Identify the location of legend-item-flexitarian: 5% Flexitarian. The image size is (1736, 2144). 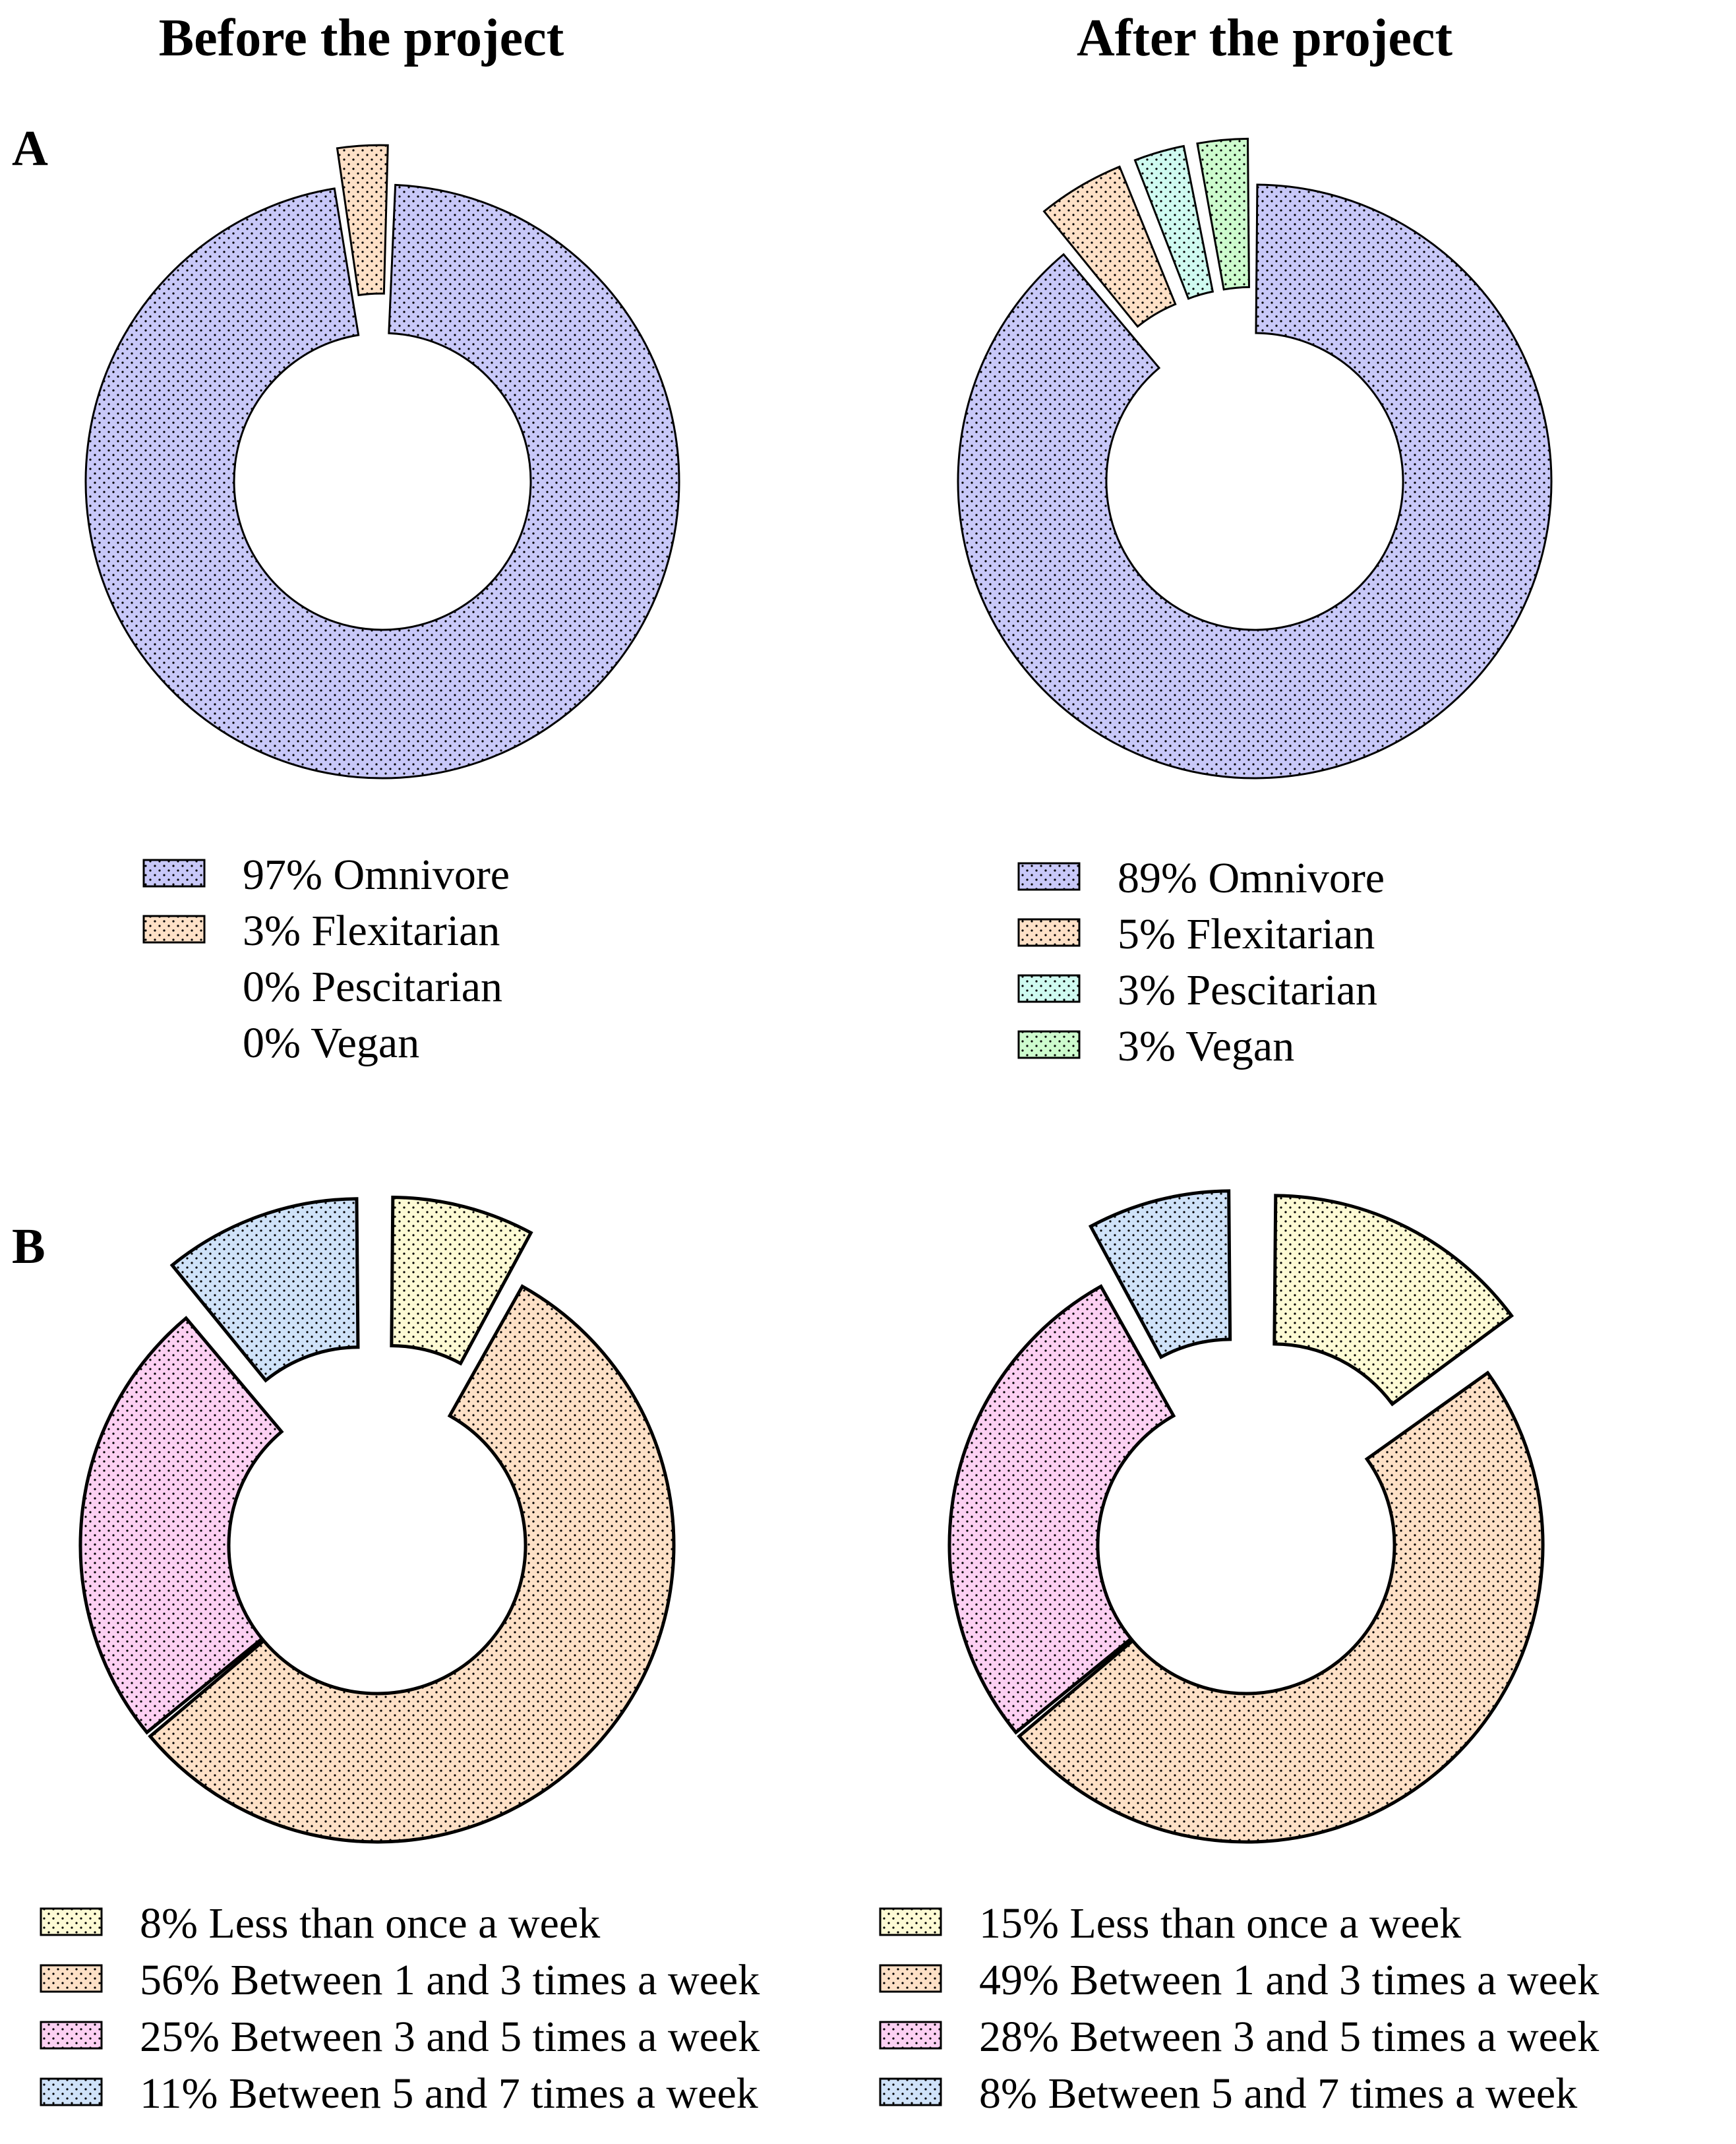
(1196, 934).